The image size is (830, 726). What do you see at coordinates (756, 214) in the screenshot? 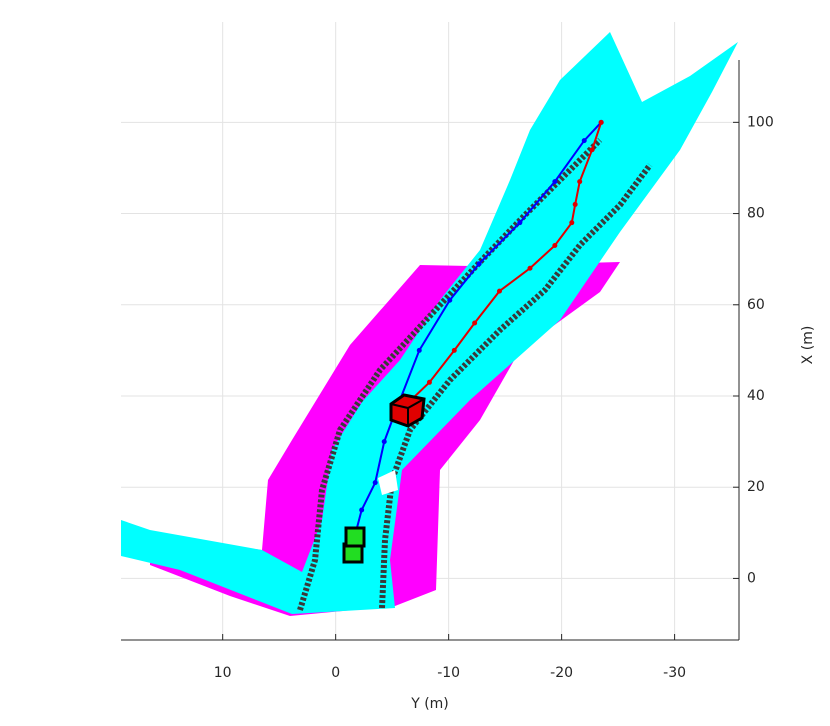
I see `y-tick-label: 80` at bounding box center [756, 214].